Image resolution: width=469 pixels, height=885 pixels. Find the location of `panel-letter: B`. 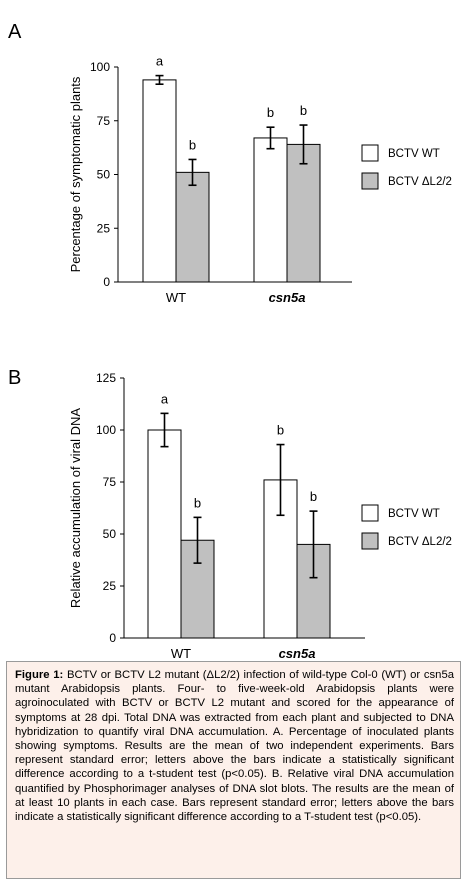

panel-letter: B is located at coordinates (14, 378).